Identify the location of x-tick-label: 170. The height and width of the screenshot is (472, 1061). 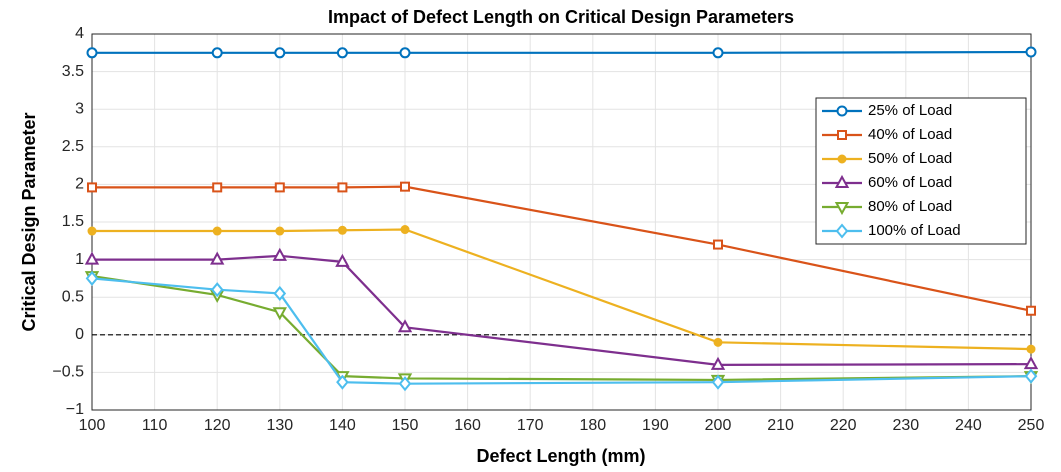
(530, 425).